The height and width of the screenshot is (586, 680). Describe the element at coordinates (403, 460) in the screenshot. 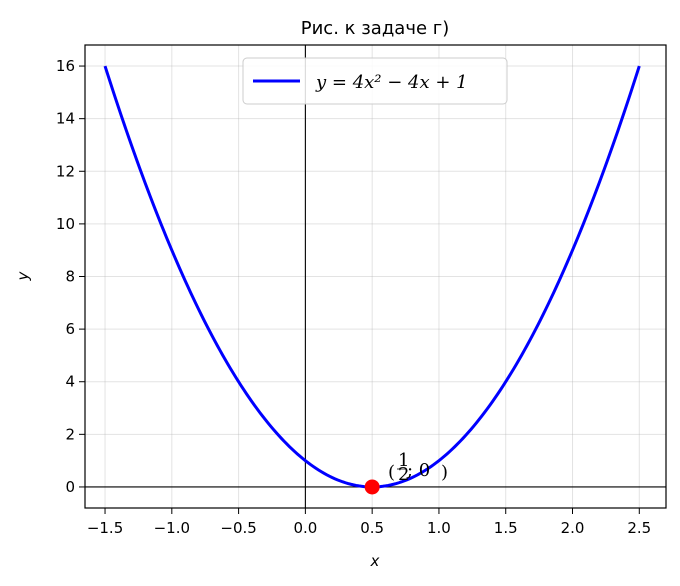

I see `vertex-annotation-numerator: 1` at that location.